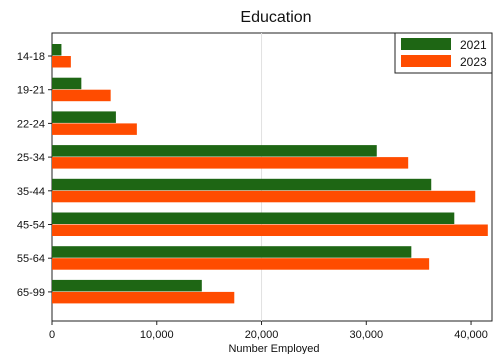 The width and height of the screenshot is (496, 354). Describe the element at coordinates (31, 192) in the screenshot. I see `y-tick-label-35-44: 35-44` at that location.